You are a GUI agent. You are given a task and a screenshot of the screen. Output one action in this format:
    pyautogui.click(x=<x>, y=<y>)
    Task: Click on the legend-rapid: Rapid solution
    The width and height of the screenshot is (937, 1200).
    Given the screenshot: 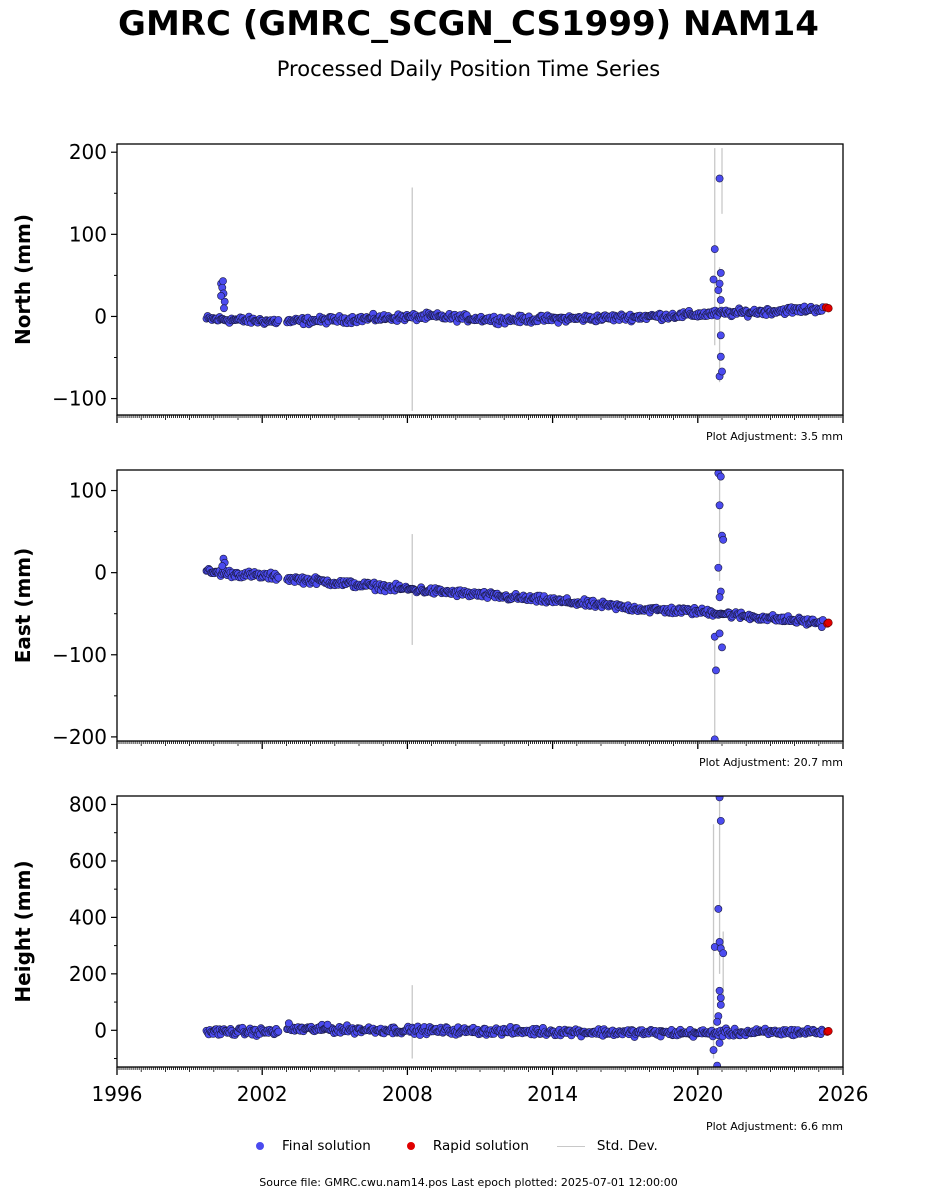 What is the action you would take?
    pyautogui.click(x=464, y=1146)
    